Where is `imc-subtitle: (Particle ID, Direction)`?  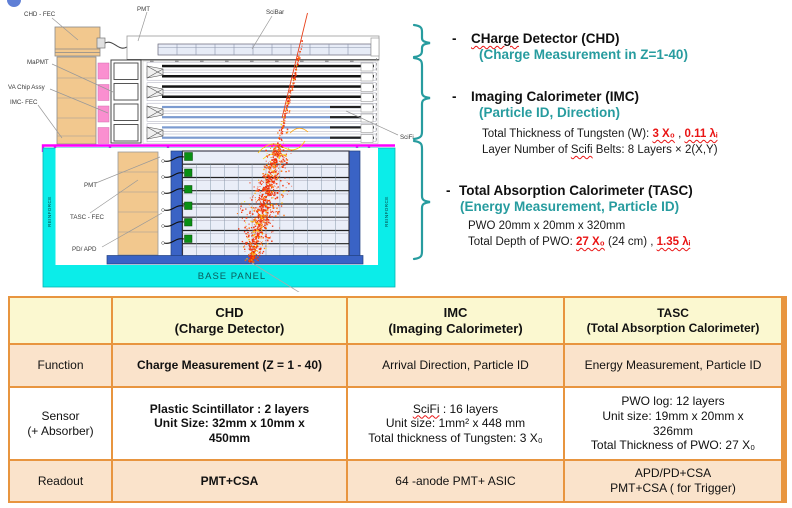
imc-subtitle: (Particle ID, Direction) is located at coordinates (550, 112).